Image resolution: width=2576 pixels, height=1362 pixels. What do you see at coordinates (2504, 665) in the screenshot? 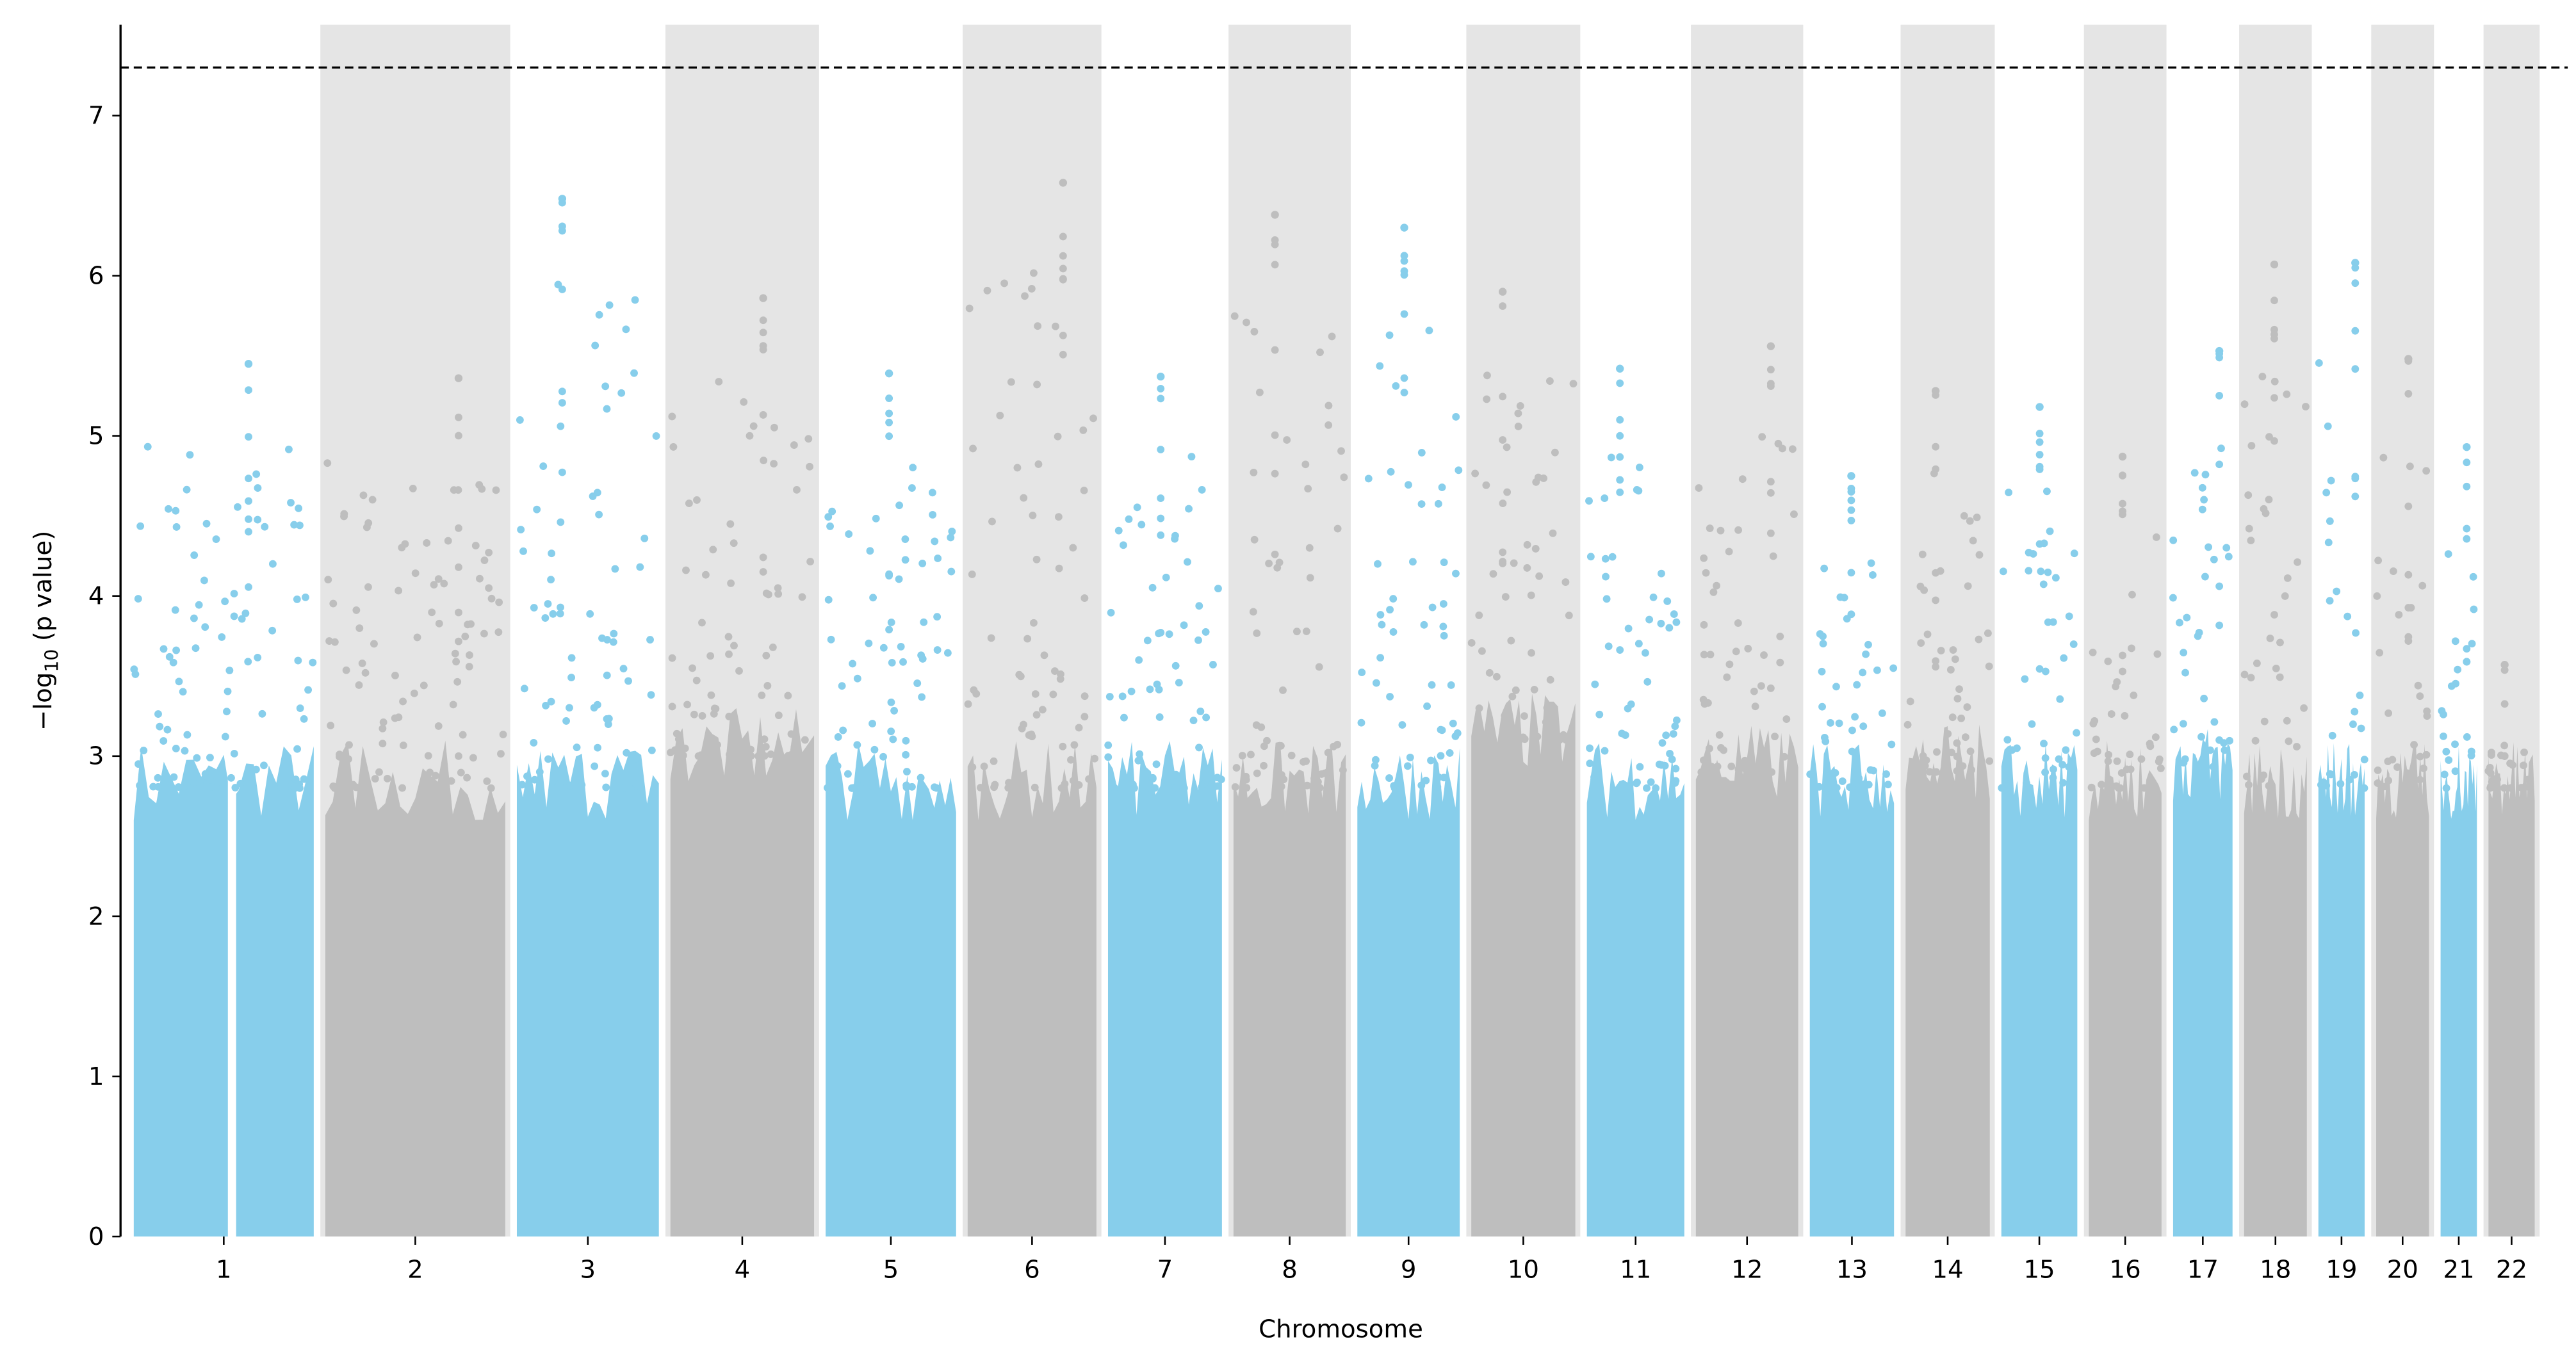
I see `peak-point-chr22` at bounding box center [2504, 665].